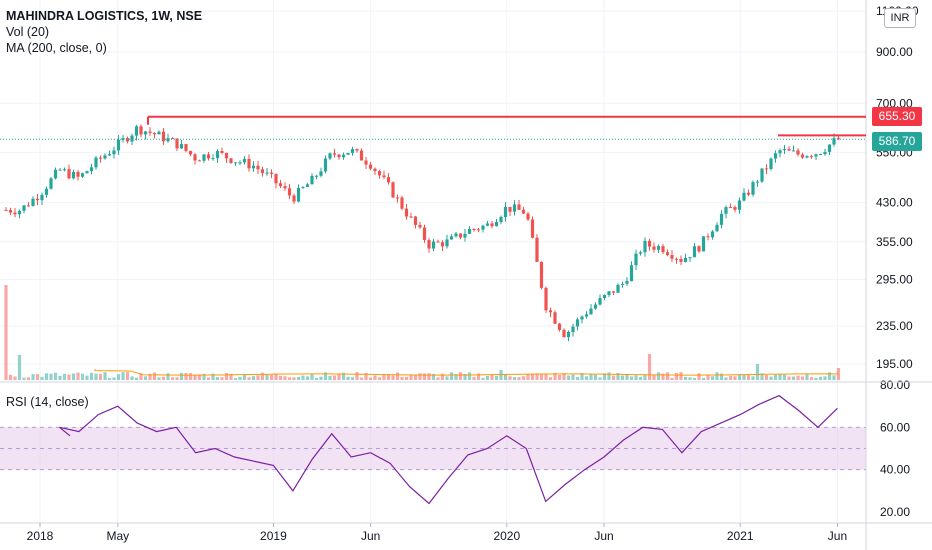 The width and height of the screenshot is (932, 550). I want to click on symbol-title: MAHINDRA LOGISTICS, 1W, NSE, so click(104, 16).